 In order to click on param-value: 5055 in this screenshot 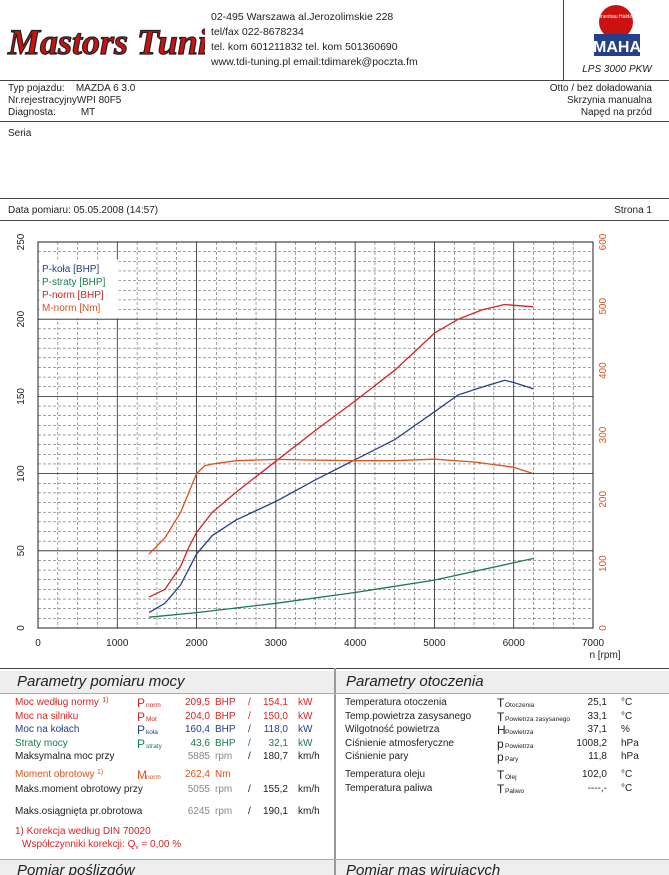, I will do `click(198, 789)`.